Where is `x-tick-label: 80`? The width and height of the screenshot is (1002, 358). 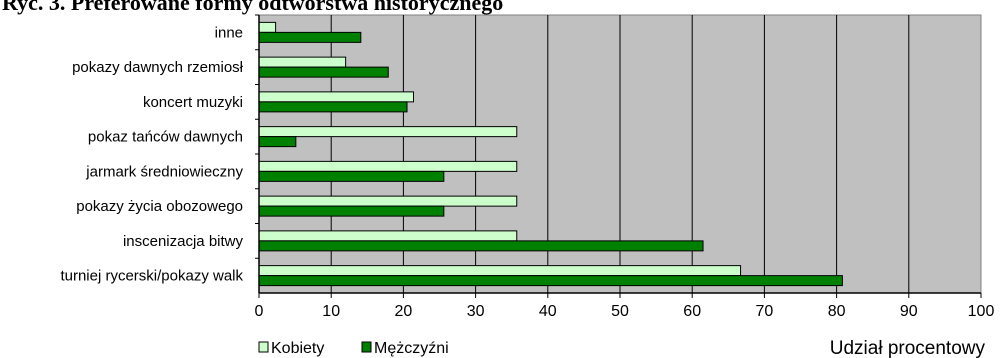
x-tick-label: 80 is located at coordinates (837, 311).